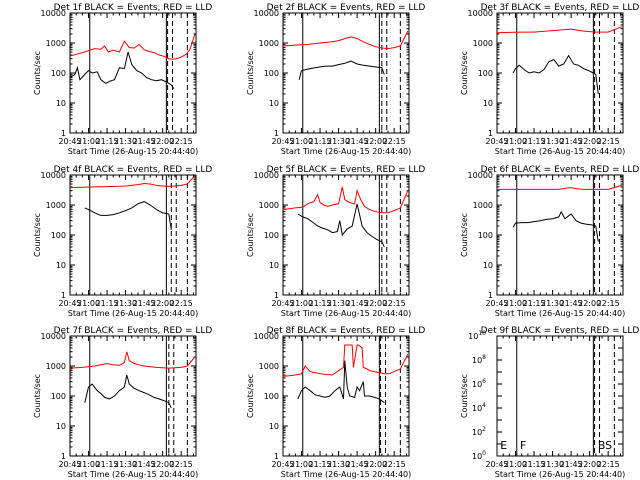 This screenshot has height=480, width=640. I want to click on panel-3-y-tick-label: 1000, so click(483, 43).